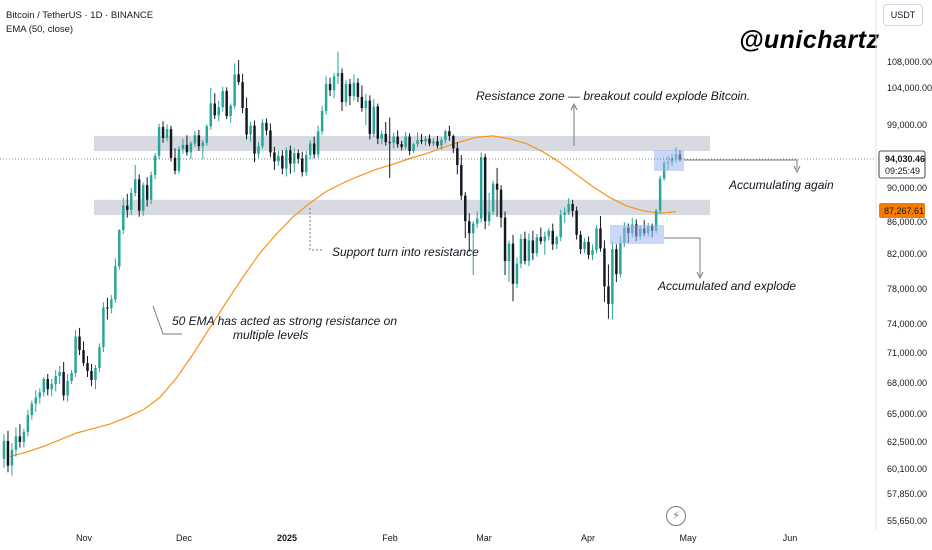  Describe the element at coordinates (790, 538) in the screenshot. I see `x-tick-label: Jun` at that location.